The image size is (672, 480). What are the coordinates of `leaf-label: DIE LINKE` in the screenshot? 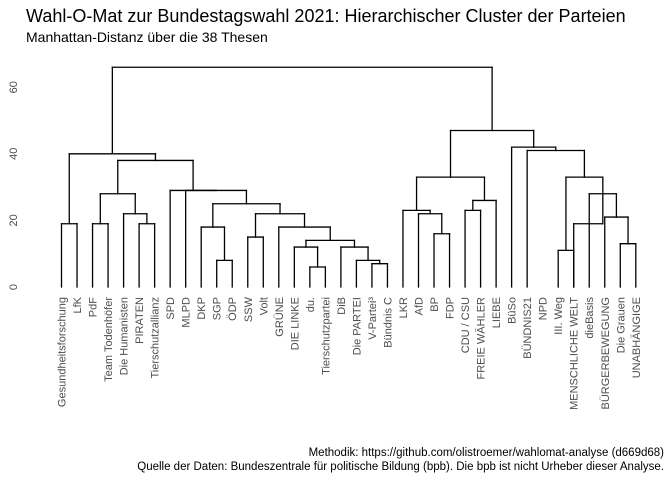 It's located at (295, 323).